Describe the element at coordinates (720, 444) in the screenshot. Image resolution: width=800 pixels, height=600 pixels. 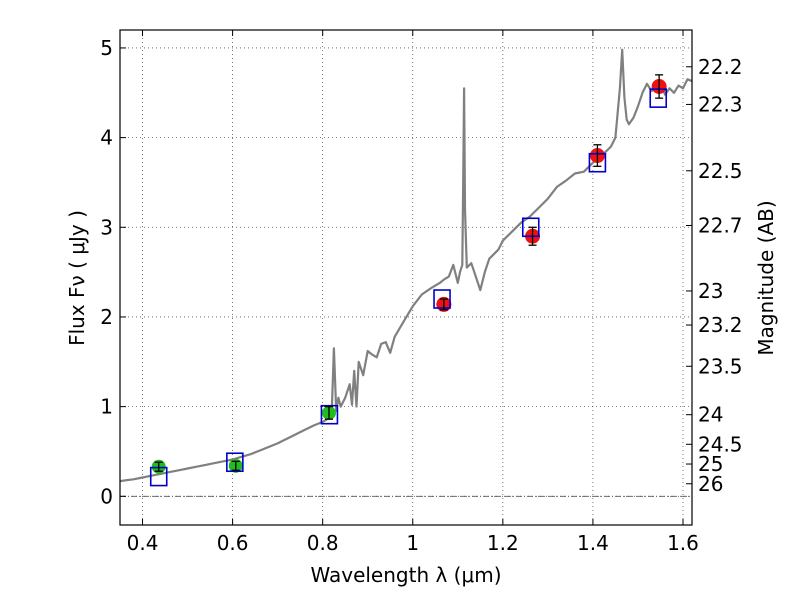
I see `magnitude-tick-label: 24.5` at that location.